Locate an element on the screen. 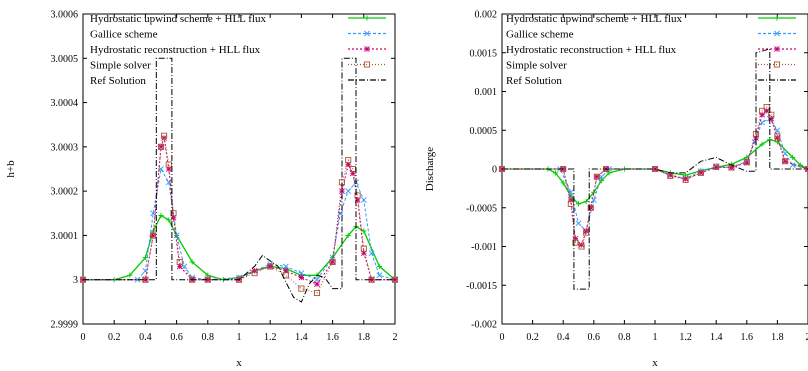  y-tick-label: 0.0015 is located at coordinates (484, 53).